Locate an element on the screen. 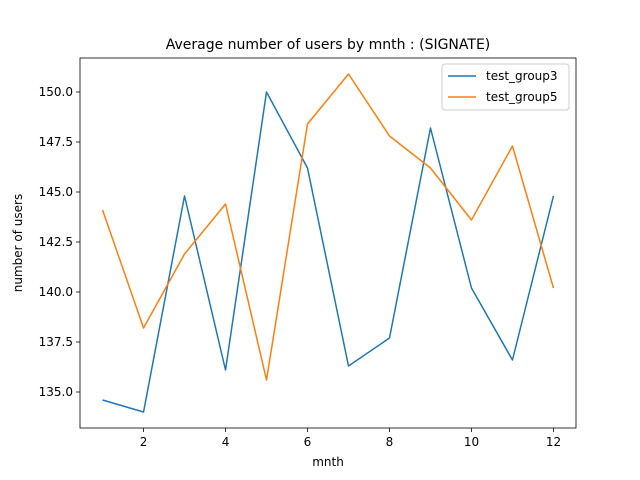 The width and height of the screenshot is (640, 480). x-tick-label: 10 is located at coordinates (471, 442).